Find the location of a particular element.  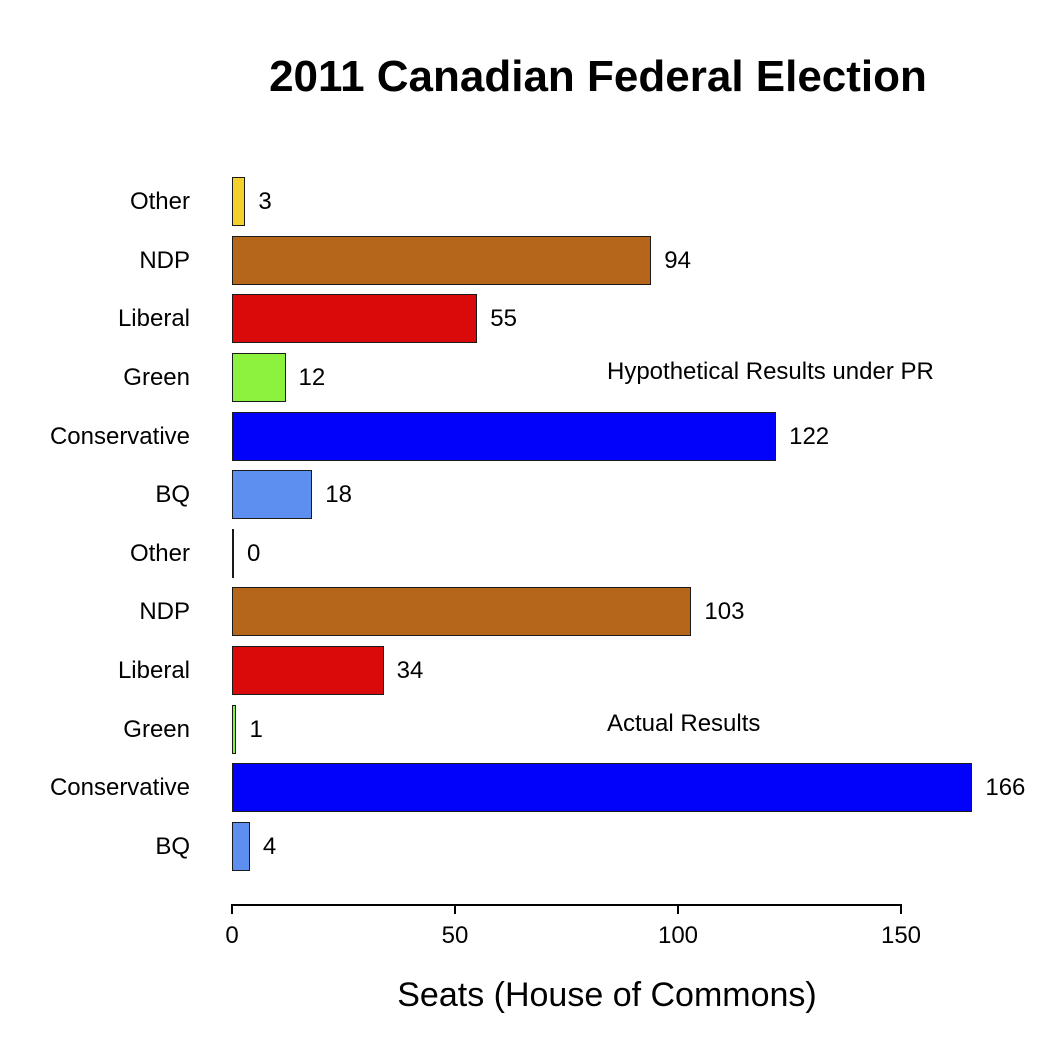

x-tick-label-0: 0 is located at coordinates (232, 935).